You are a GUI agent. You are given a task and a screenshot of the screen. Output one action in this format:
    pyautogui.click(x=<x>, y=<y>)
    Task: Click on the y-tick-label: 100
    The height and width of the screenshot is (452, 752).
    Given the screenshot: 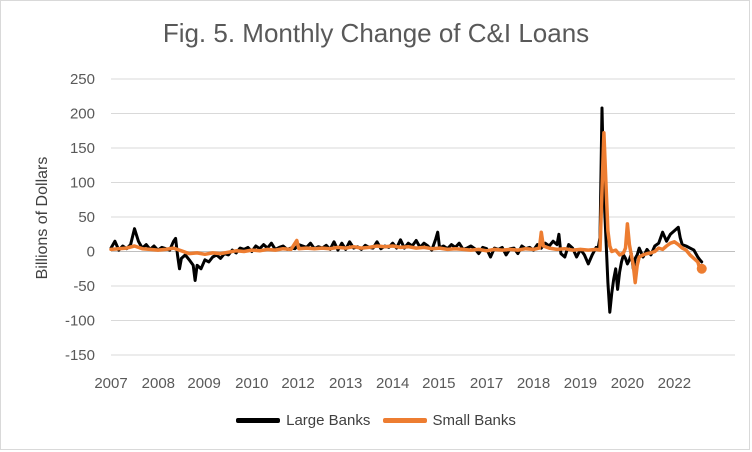 What is the action you would take?
    pyautogui.click(x=82, y=183)
    